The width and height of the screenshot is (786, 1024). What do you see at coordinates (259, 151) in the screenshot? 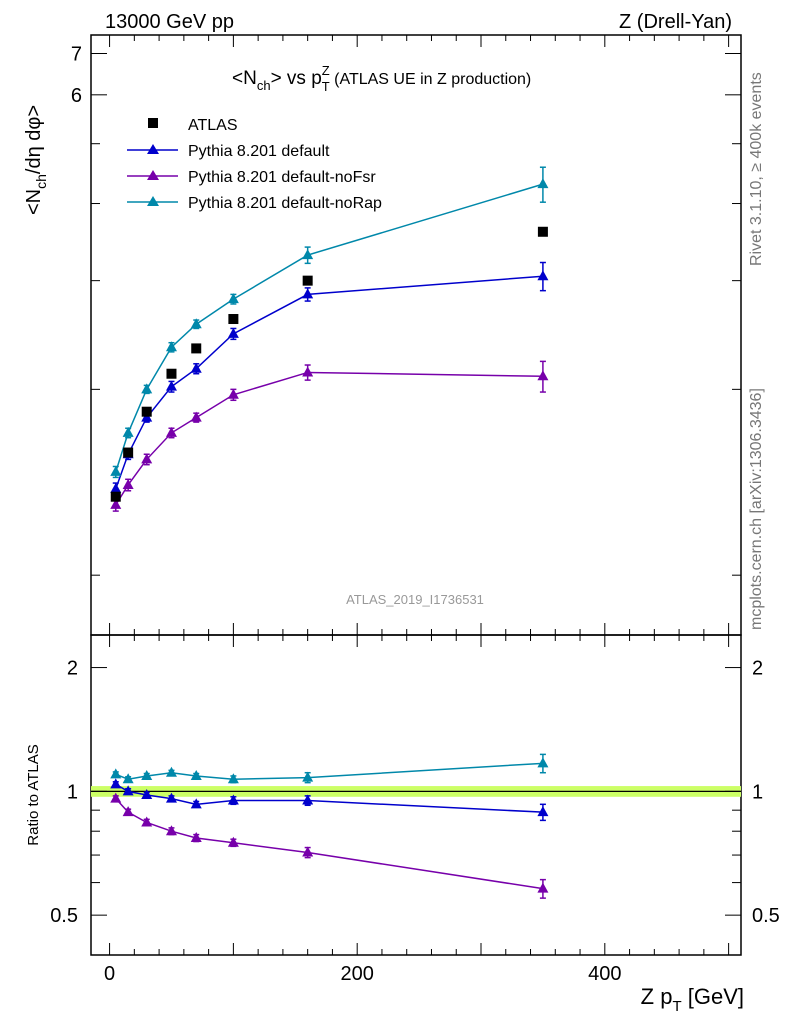
I see `legend-label-default: Pythia 8.201 default` at bounding box center [259, 151].